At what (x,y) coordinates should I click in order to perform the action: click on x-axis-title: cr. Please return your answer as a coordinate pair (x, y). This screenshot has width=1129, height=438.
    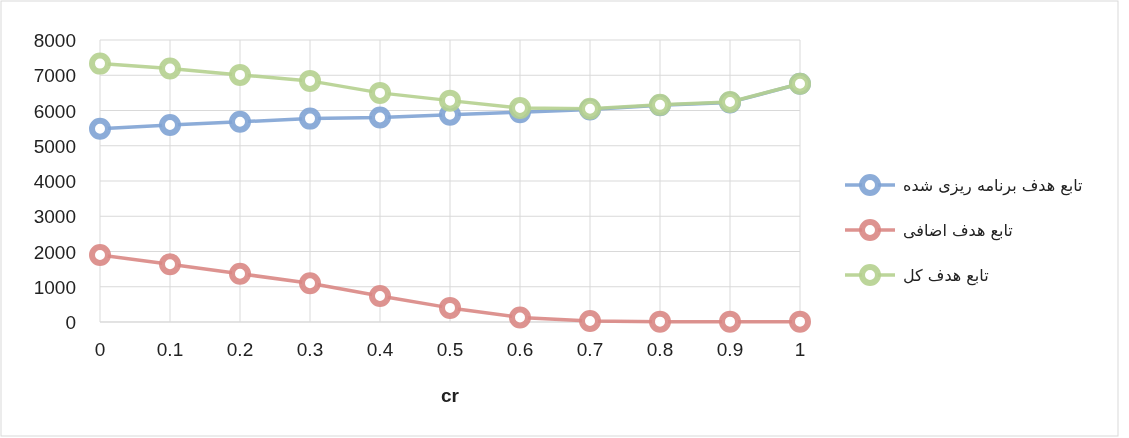
    Looking at the image, I should click on (450, 395).